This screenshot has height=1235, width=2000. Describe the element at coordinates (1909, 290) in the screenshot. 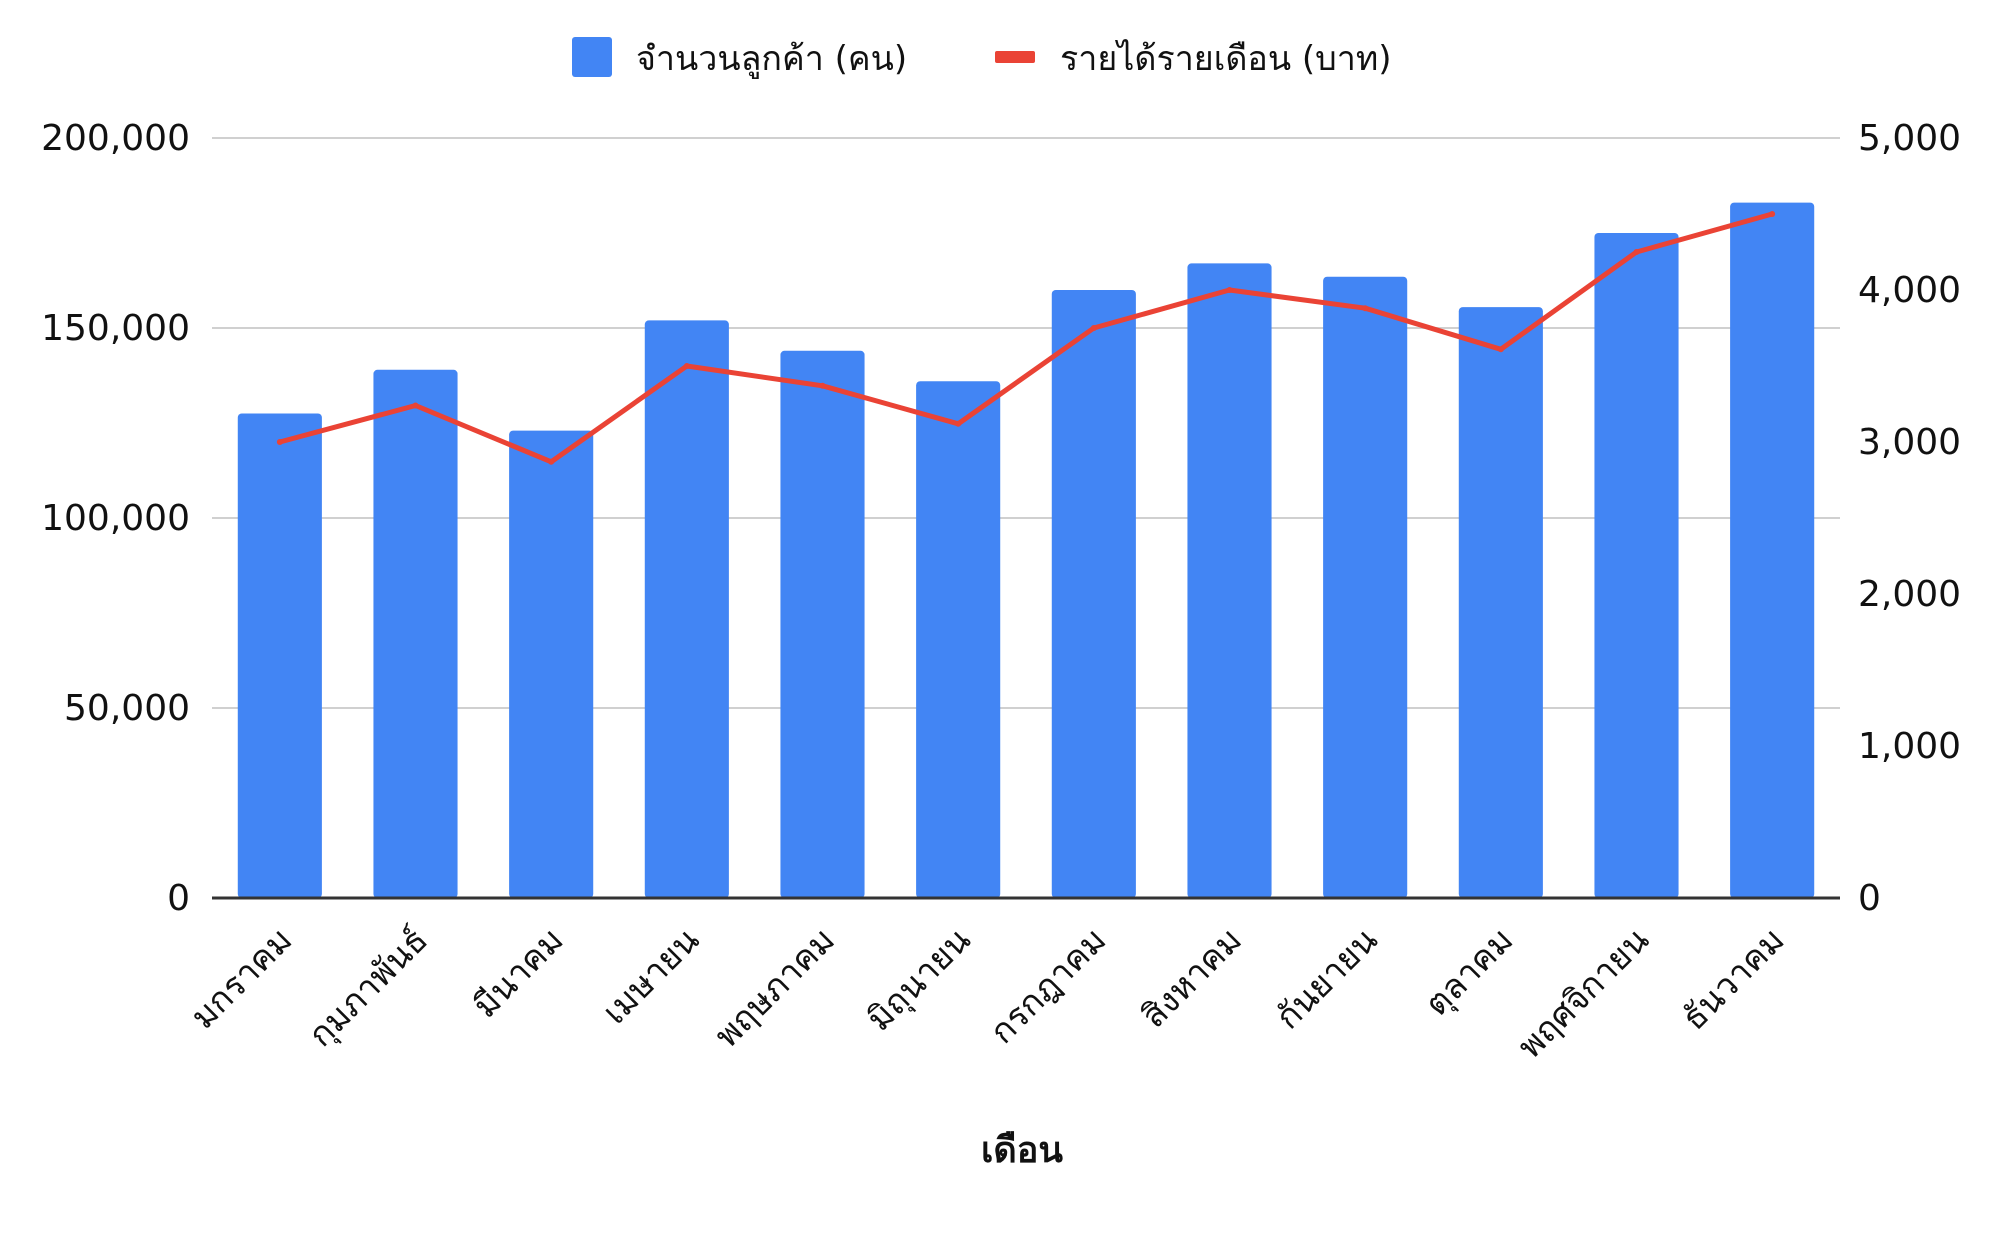

I see `right-y-tick-label: 4,000` at that location.